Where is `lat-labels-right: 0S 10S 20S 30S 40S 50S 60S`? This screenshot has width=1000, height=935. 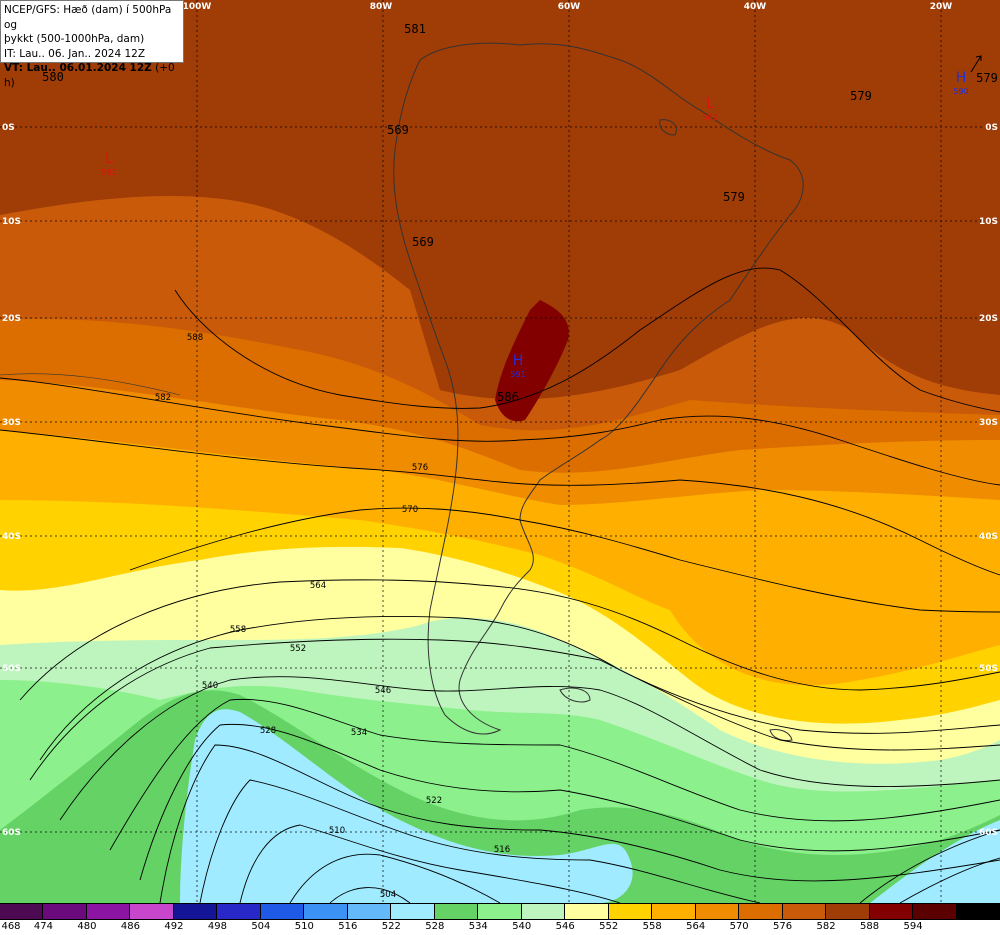 lat-labels-right: 0S 10S 20S 30S 40S 50S 60S is located at coordinates (988, 480).